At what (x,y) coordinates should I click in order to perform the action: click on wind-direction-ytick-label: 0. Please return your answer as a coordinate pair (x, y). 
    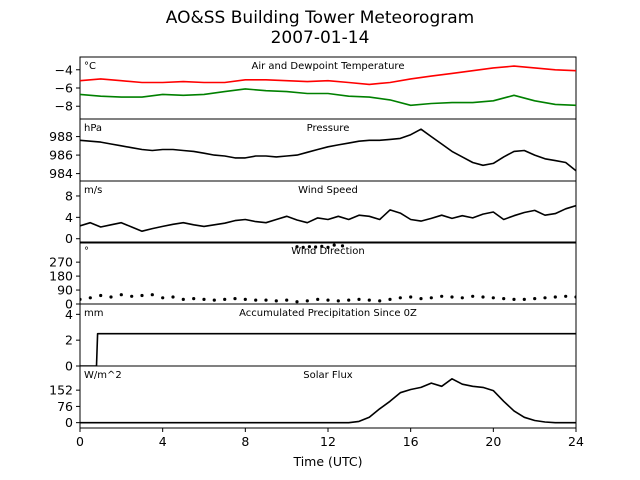
    Looking at the image, I should click on (69, 304).